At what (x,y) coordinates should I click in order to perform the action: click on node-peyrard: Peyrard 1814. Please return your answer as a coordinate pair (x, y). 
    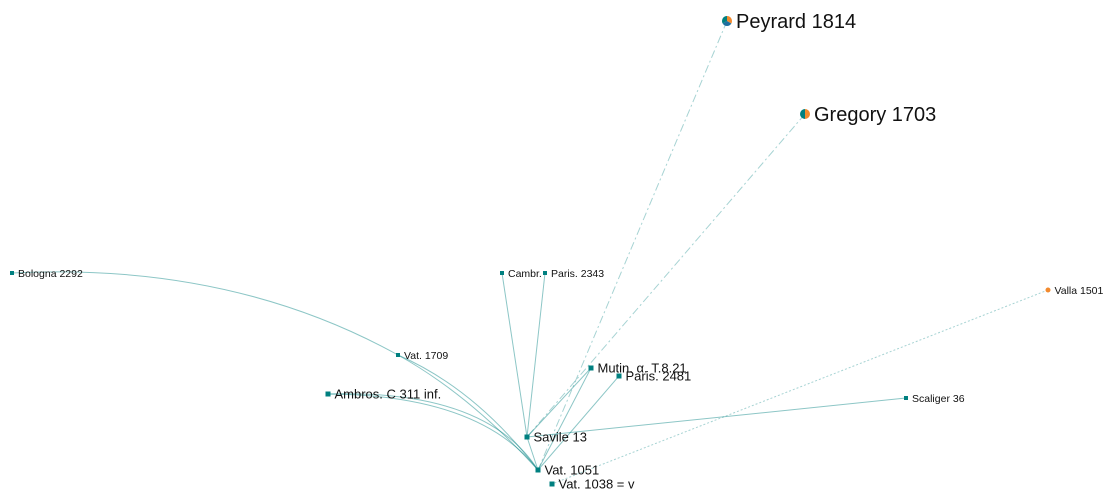
    Looking at the image, I should click on (789, 22).